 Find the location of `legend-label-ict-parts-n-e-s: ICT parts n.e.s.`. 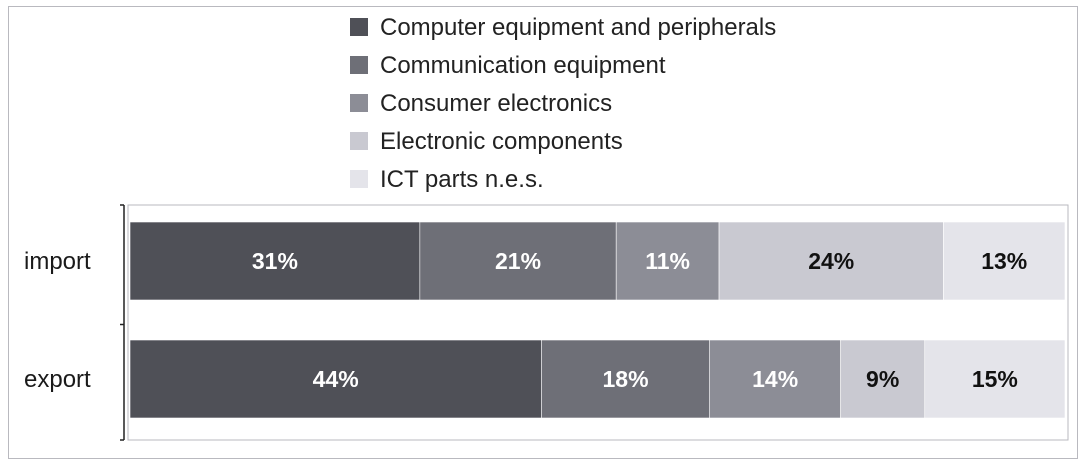

legend-label-ict-parts-n-e-s: ICT parts n.e.s. is located at coordinates (462, 179).